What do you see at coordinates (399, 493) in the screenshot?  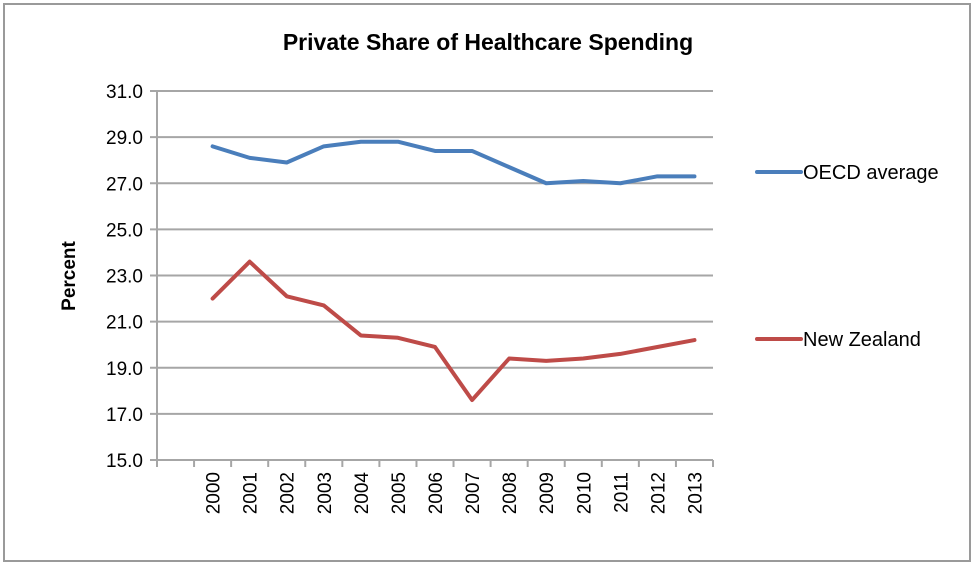 I see `x-tick-label: 2005` at bounding box center [399, 493].